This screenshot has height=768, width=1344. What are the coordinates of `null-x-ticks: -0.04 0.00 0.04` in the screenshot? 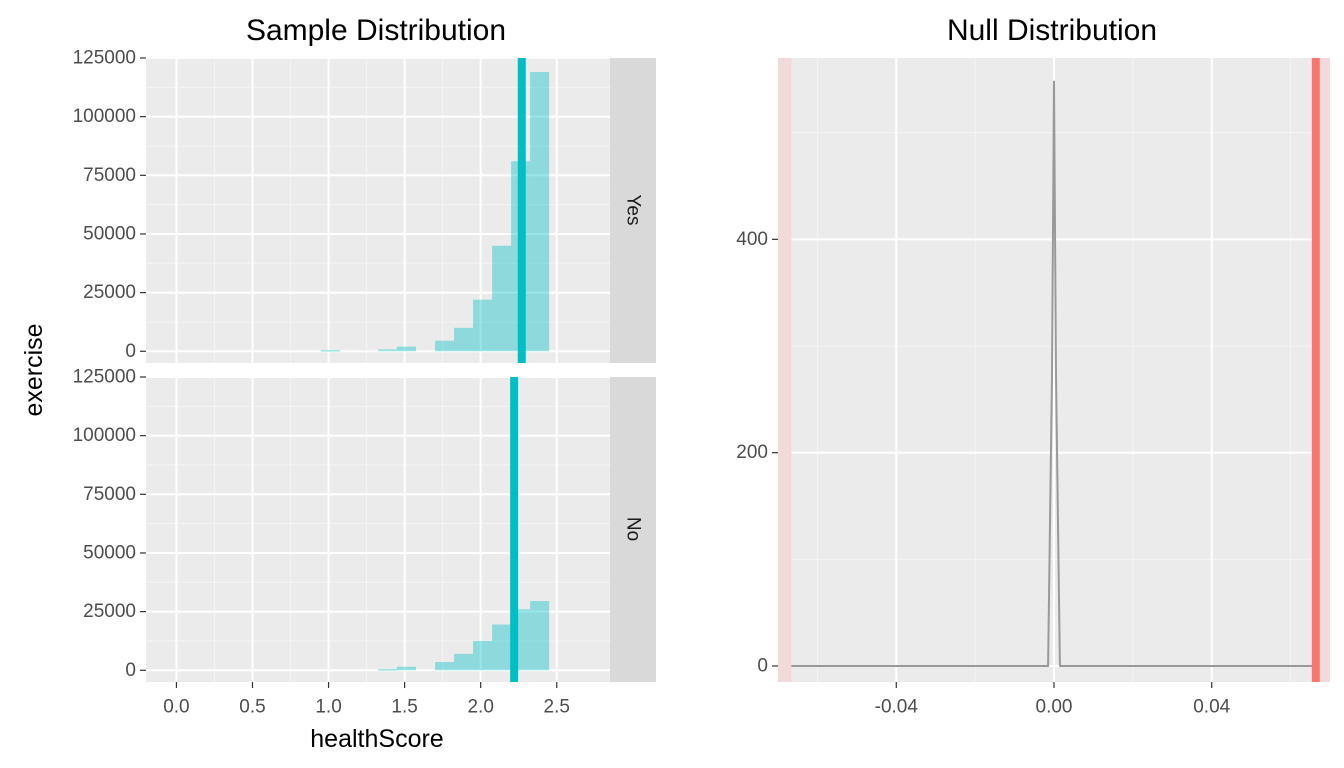 It's located at (1053, 700).